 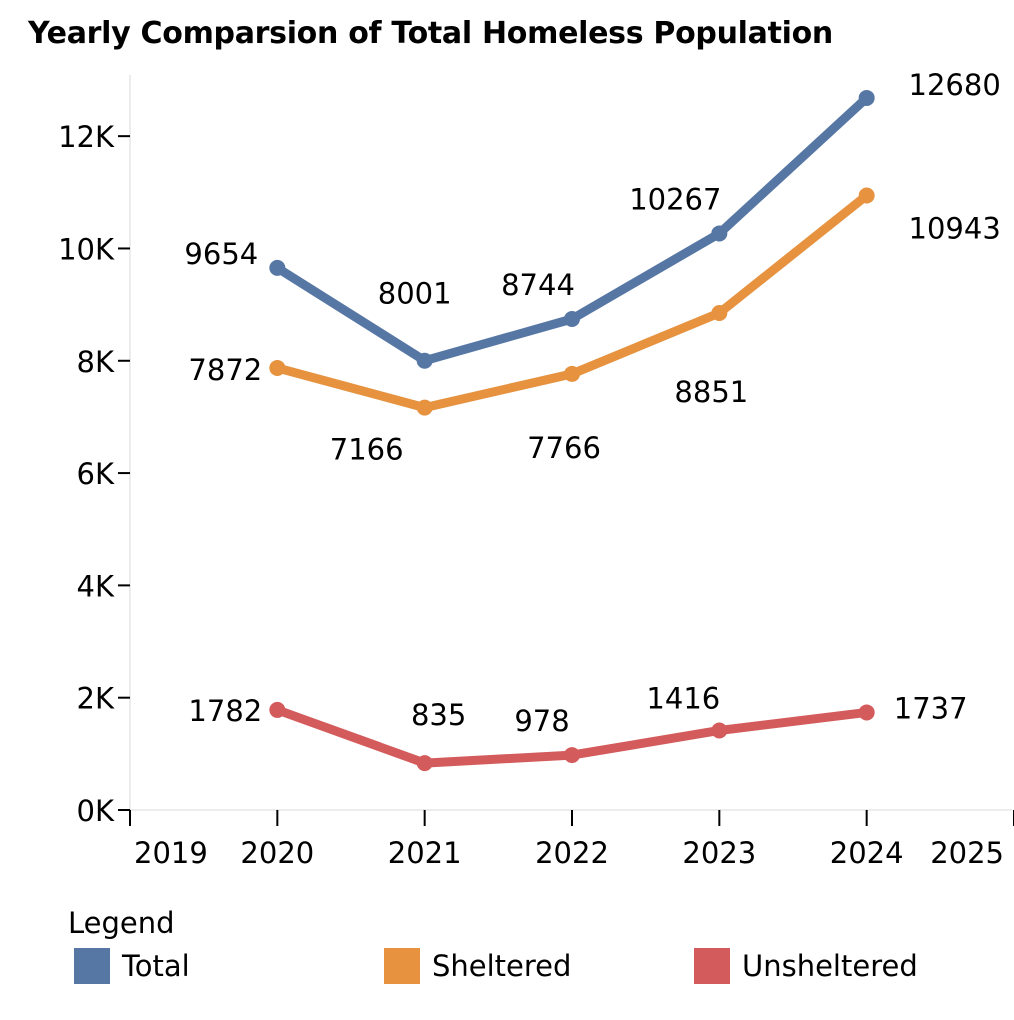 I want to click on legend-swatch-total, so click(x=92, y=966).